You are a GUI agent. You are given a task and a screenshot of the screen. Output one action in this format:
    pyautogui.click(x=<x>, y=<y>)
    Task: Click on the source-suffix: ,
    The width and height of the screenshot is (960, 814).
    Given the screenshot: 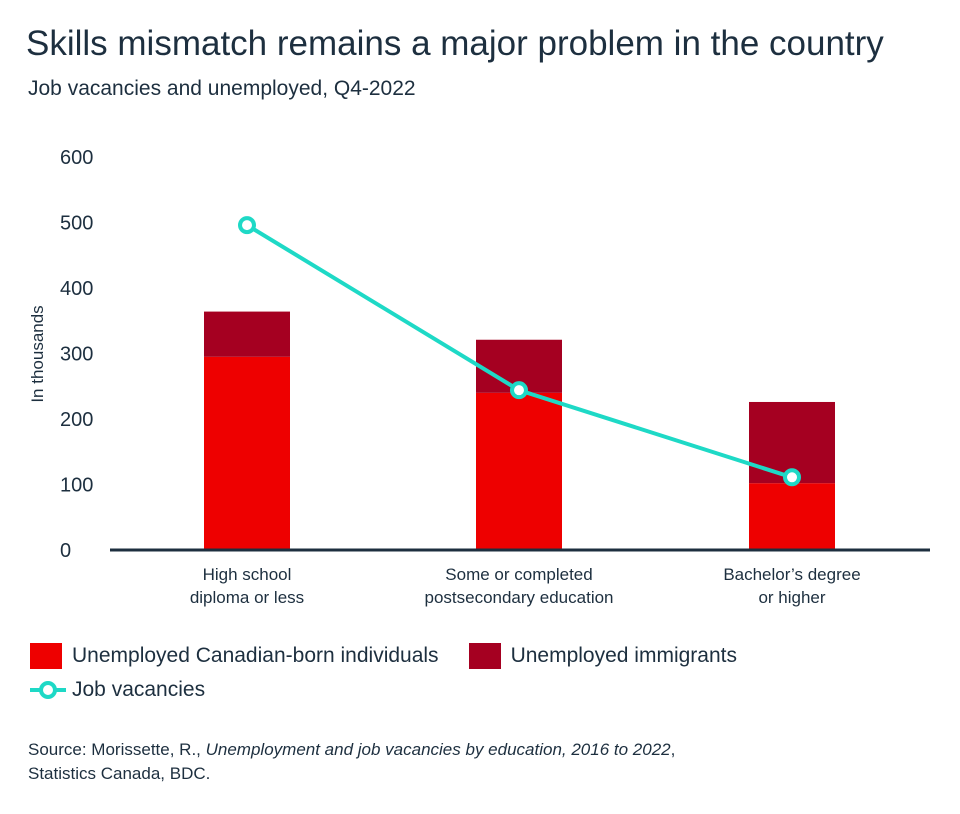 What is the action you would take?
    pyautogui.click(x=673, y=749)
    